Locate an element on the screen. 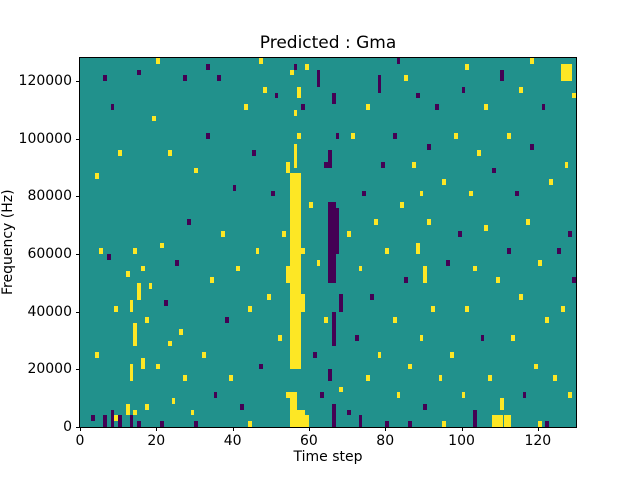 Image resolution: width=640 pixels, height=480 pixels. y-tick-label: 20000 is located at coordinates (49, 369).